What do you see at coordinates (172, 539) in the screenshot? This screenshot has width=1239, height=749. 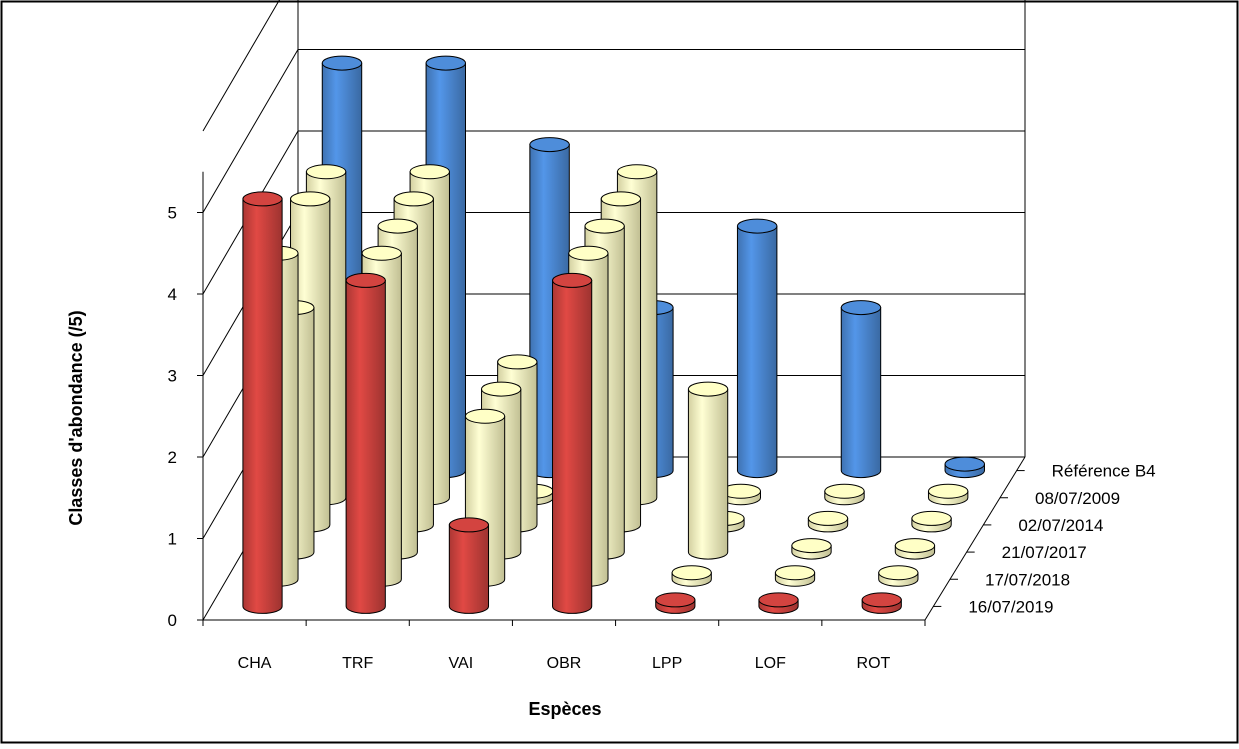 I see `y-tick-label: 1` at bounding box center [172, 539].